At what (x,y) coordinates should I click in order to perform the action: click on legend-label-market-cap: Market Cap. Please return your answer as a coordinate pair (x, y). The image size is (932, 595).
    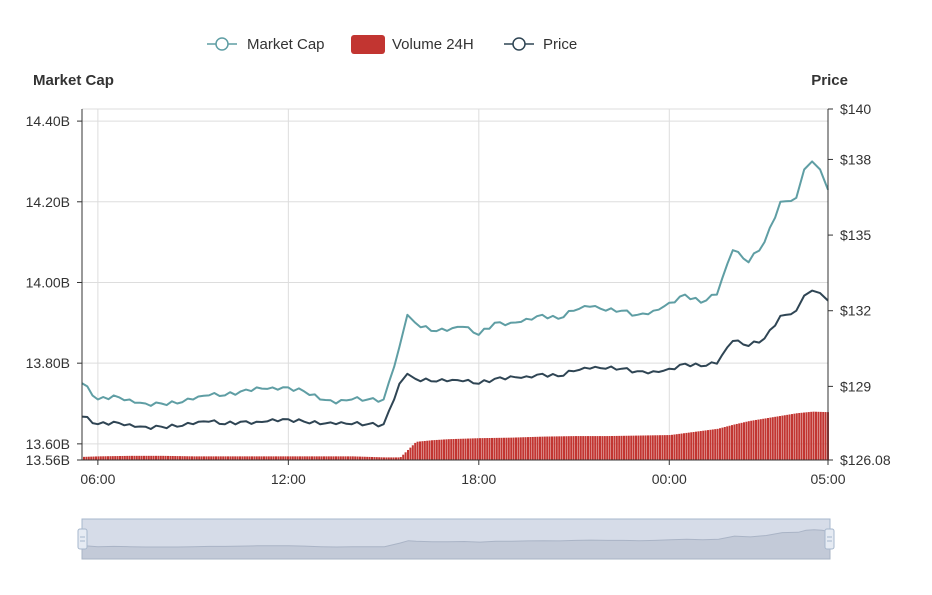
    Looking at the image, I should click on (286, 44).